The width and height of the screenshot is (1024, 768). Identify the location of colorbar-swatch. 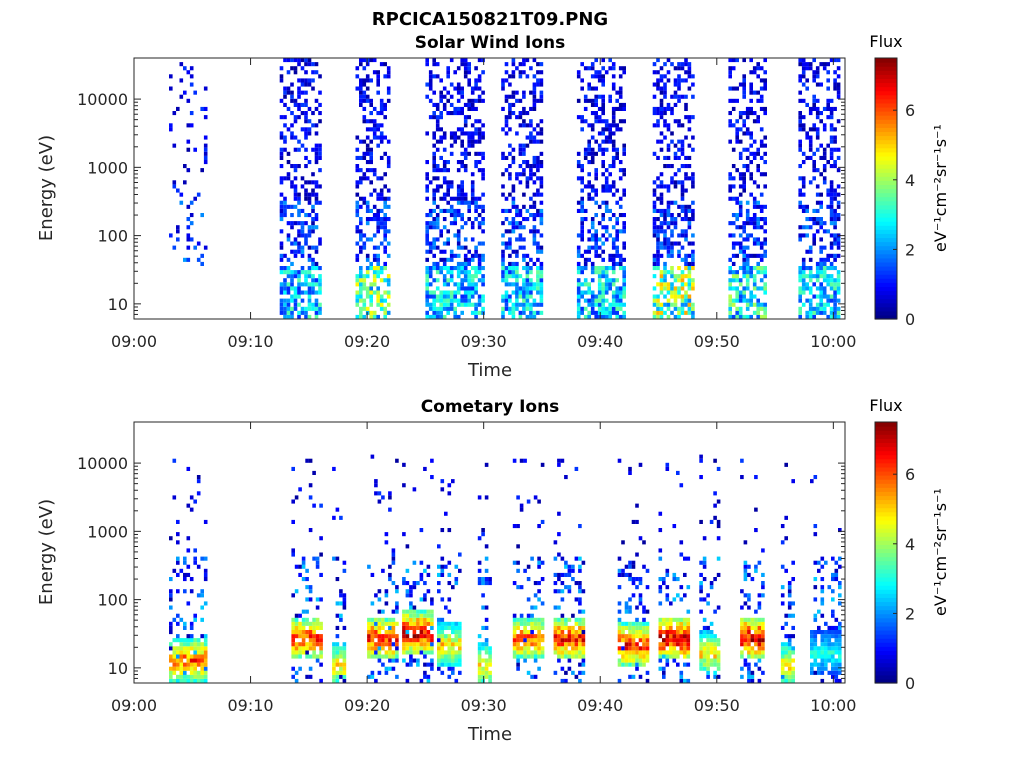
(886, 64).